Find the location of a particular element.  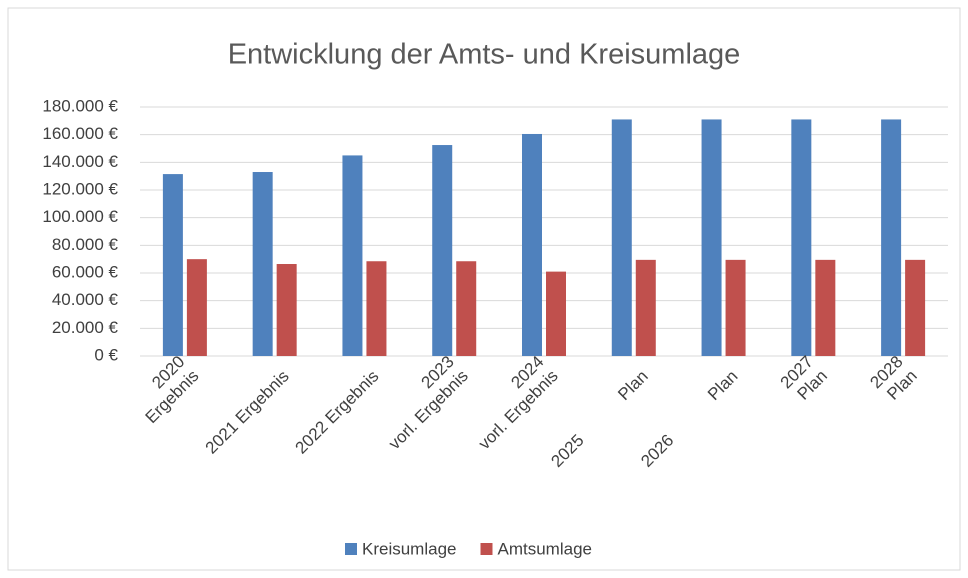

y-tick-label: 40.000 € is located at coordinates (85, 299).